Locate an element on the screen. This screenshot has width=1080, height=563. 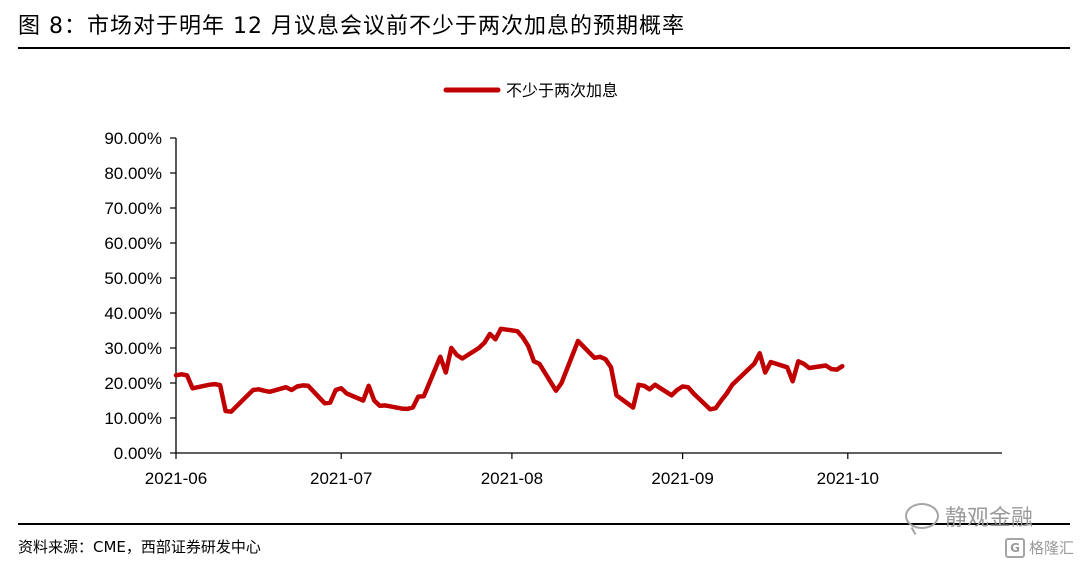
watermark-sub: G 格隆汇 is located at coordinates (1039, 547).